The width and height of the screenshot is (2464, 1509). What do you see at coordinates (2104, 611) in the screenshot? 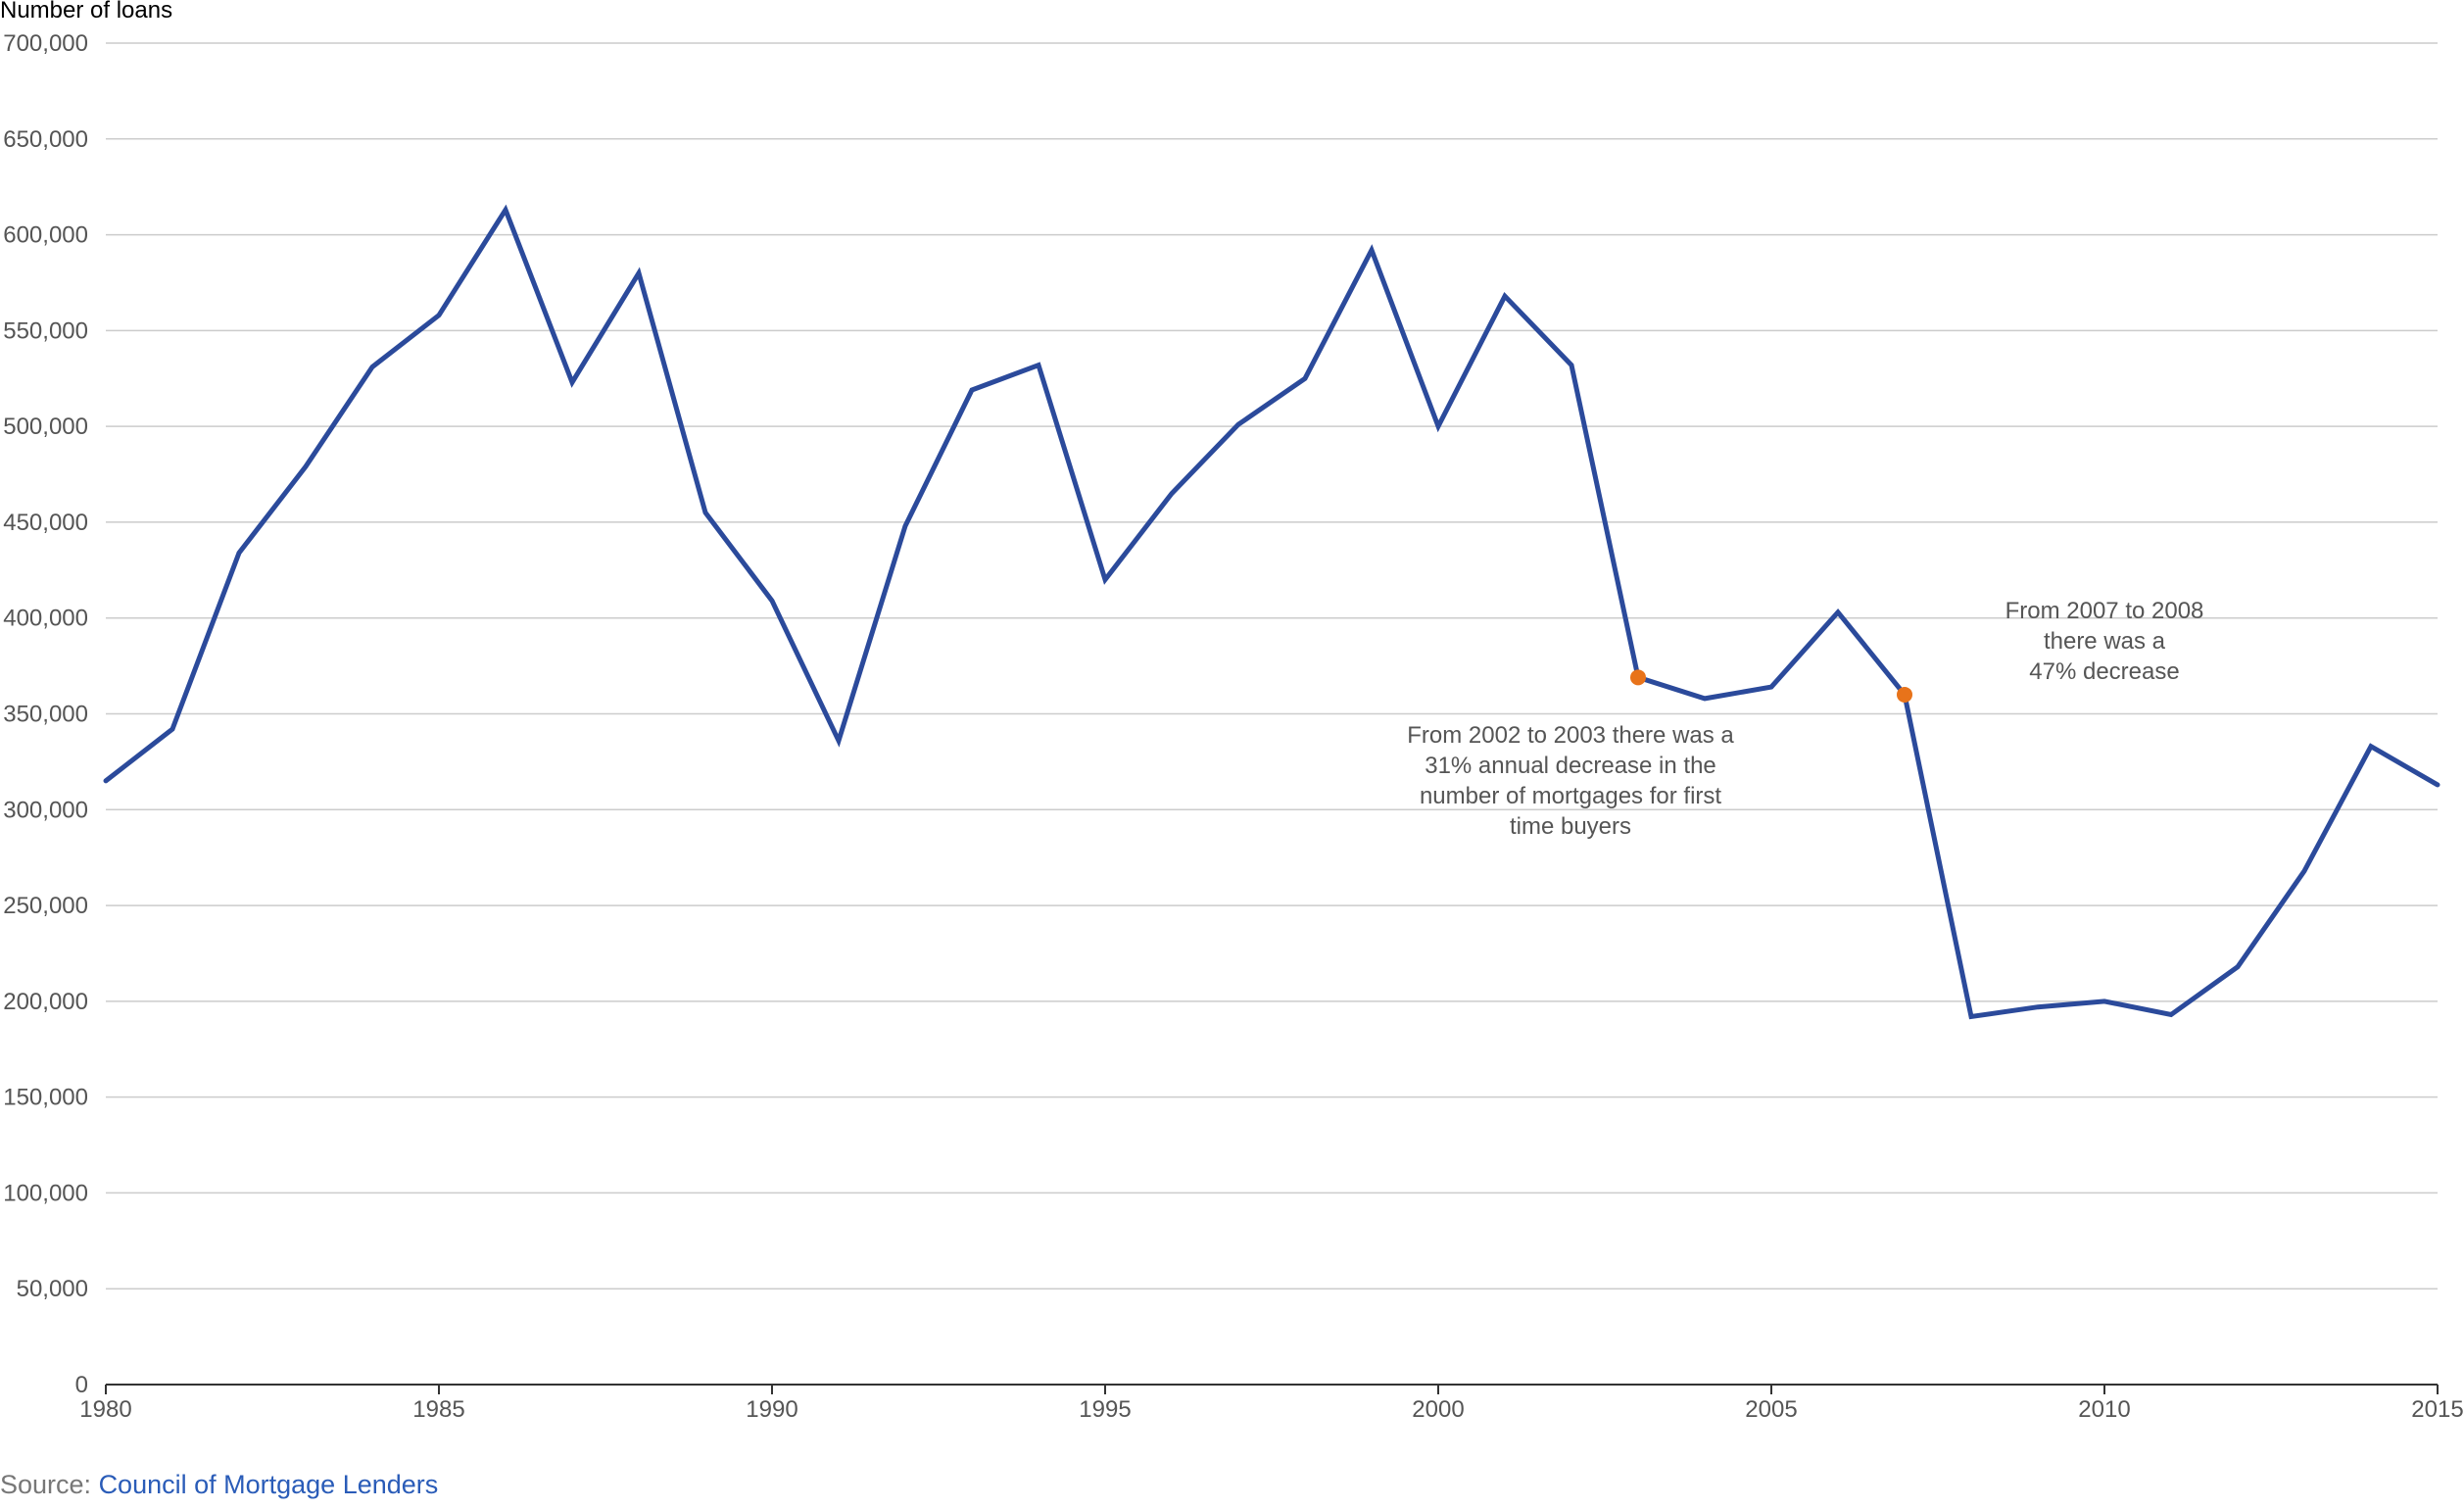
I see `annotation-line: From 2007 to 2008` at bounding box center [2104, 611].